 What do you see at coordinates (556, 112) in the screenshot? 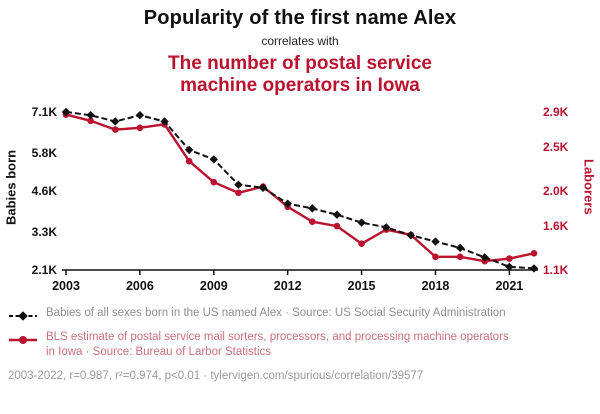
I see `svg-text: 2.9K` at bounding box center [556, 112].